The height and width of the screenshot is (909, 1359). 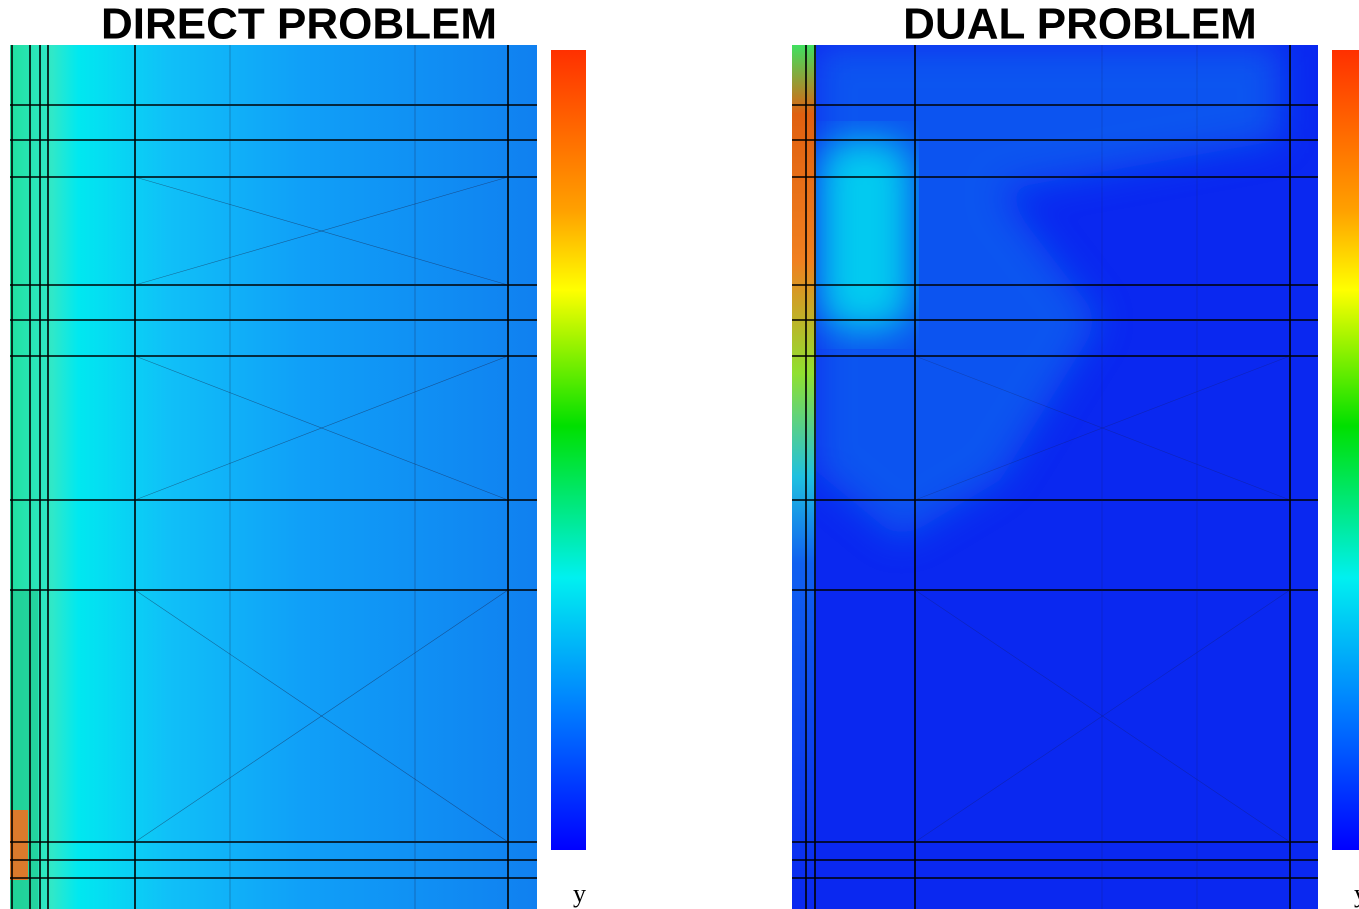 What do you see at coordinates (299, 24) in the screenshot?
I see `panel-title: DIRECT PROBLEM` at bounding box center [299, 24].